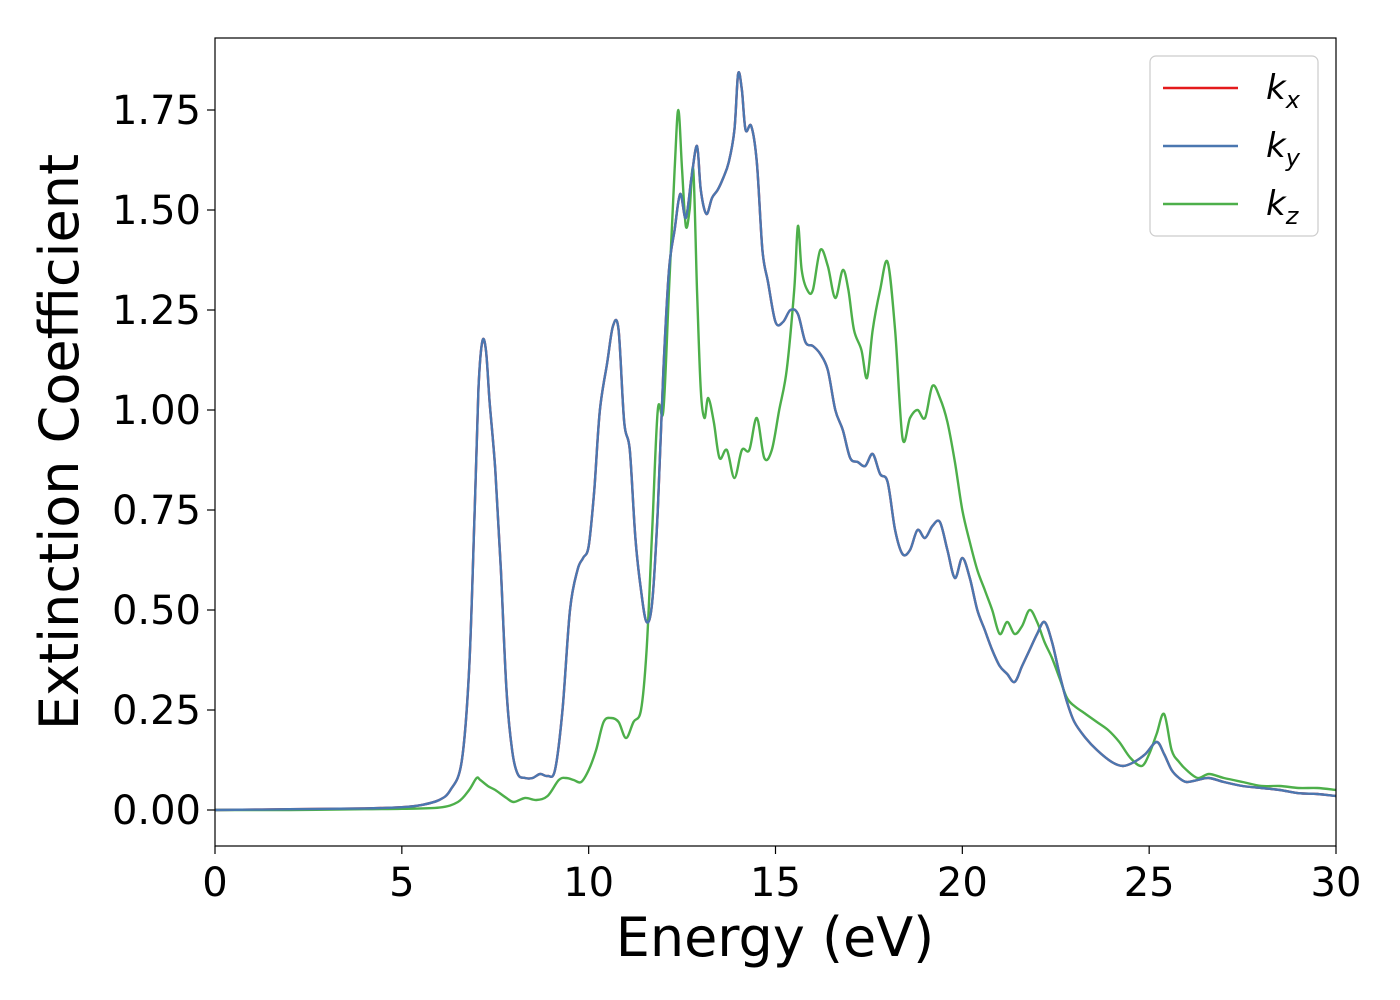 The image size is (1400, 1000). What do you see at coordinates (401, 883) in the screenshot?
I see `x-tick-label: 5` at bounding box center [401, 883].